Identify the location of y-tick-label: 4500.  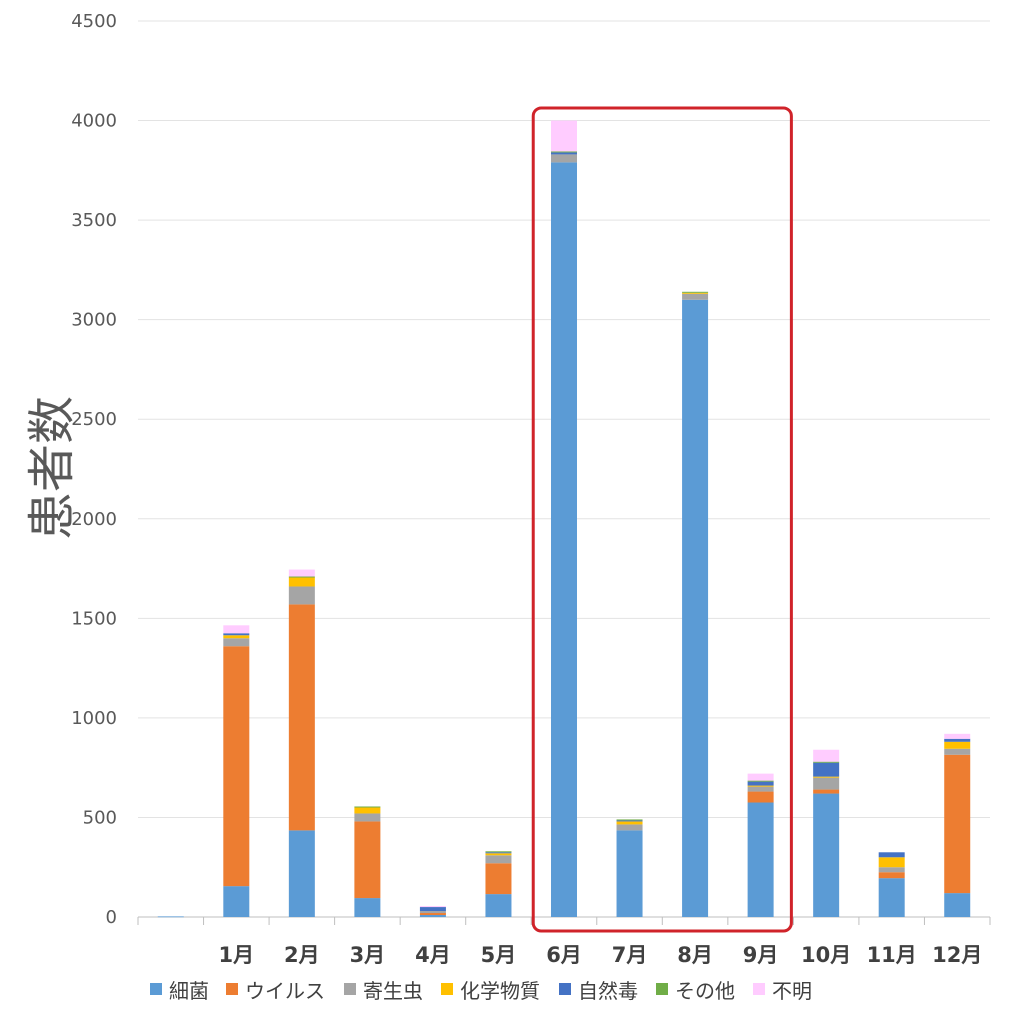
(94, 21).